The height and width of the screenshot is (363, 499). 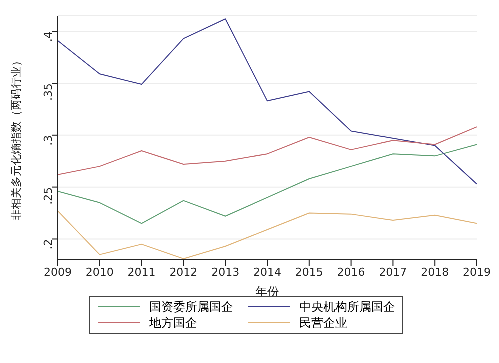 What do you see at coordinates (192, 307) in the screenshot?
I see `legend-label: 国资委所属国企` at bounding box center [192, 307].